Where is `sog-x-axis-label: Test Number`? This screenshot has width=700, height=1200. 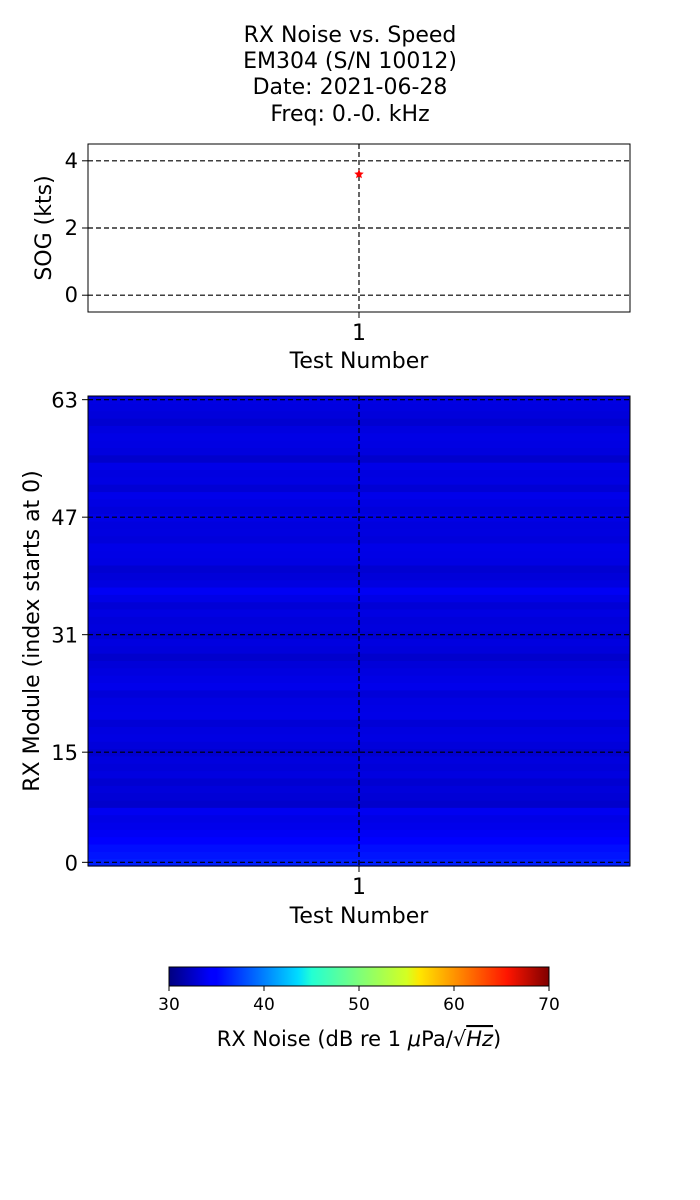 sog-x-axis-label: Test Number is located at coordinates (359, 361).